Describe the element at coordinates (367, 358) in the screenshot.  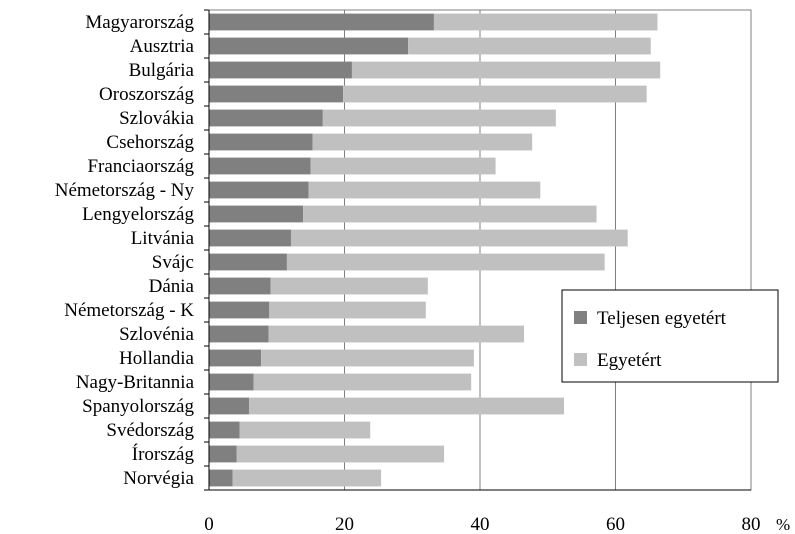
I see `bar-hollandia-egyetert` at that location.